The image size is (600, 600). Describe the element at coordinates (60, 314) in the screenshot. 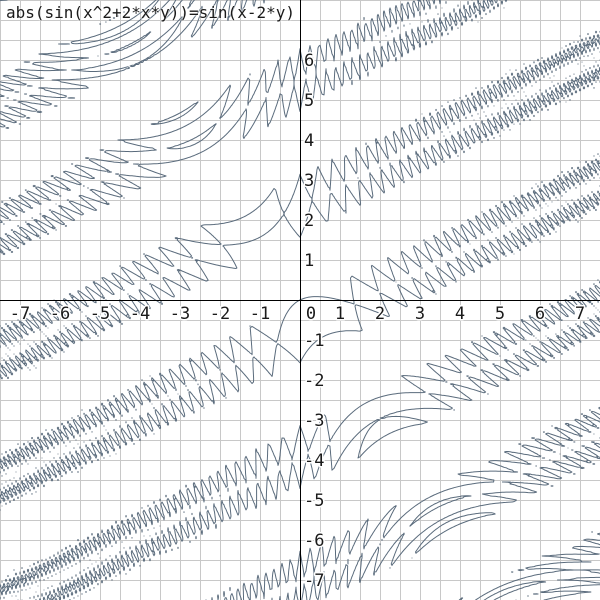

I see `x-tick-label: -6` at that location.